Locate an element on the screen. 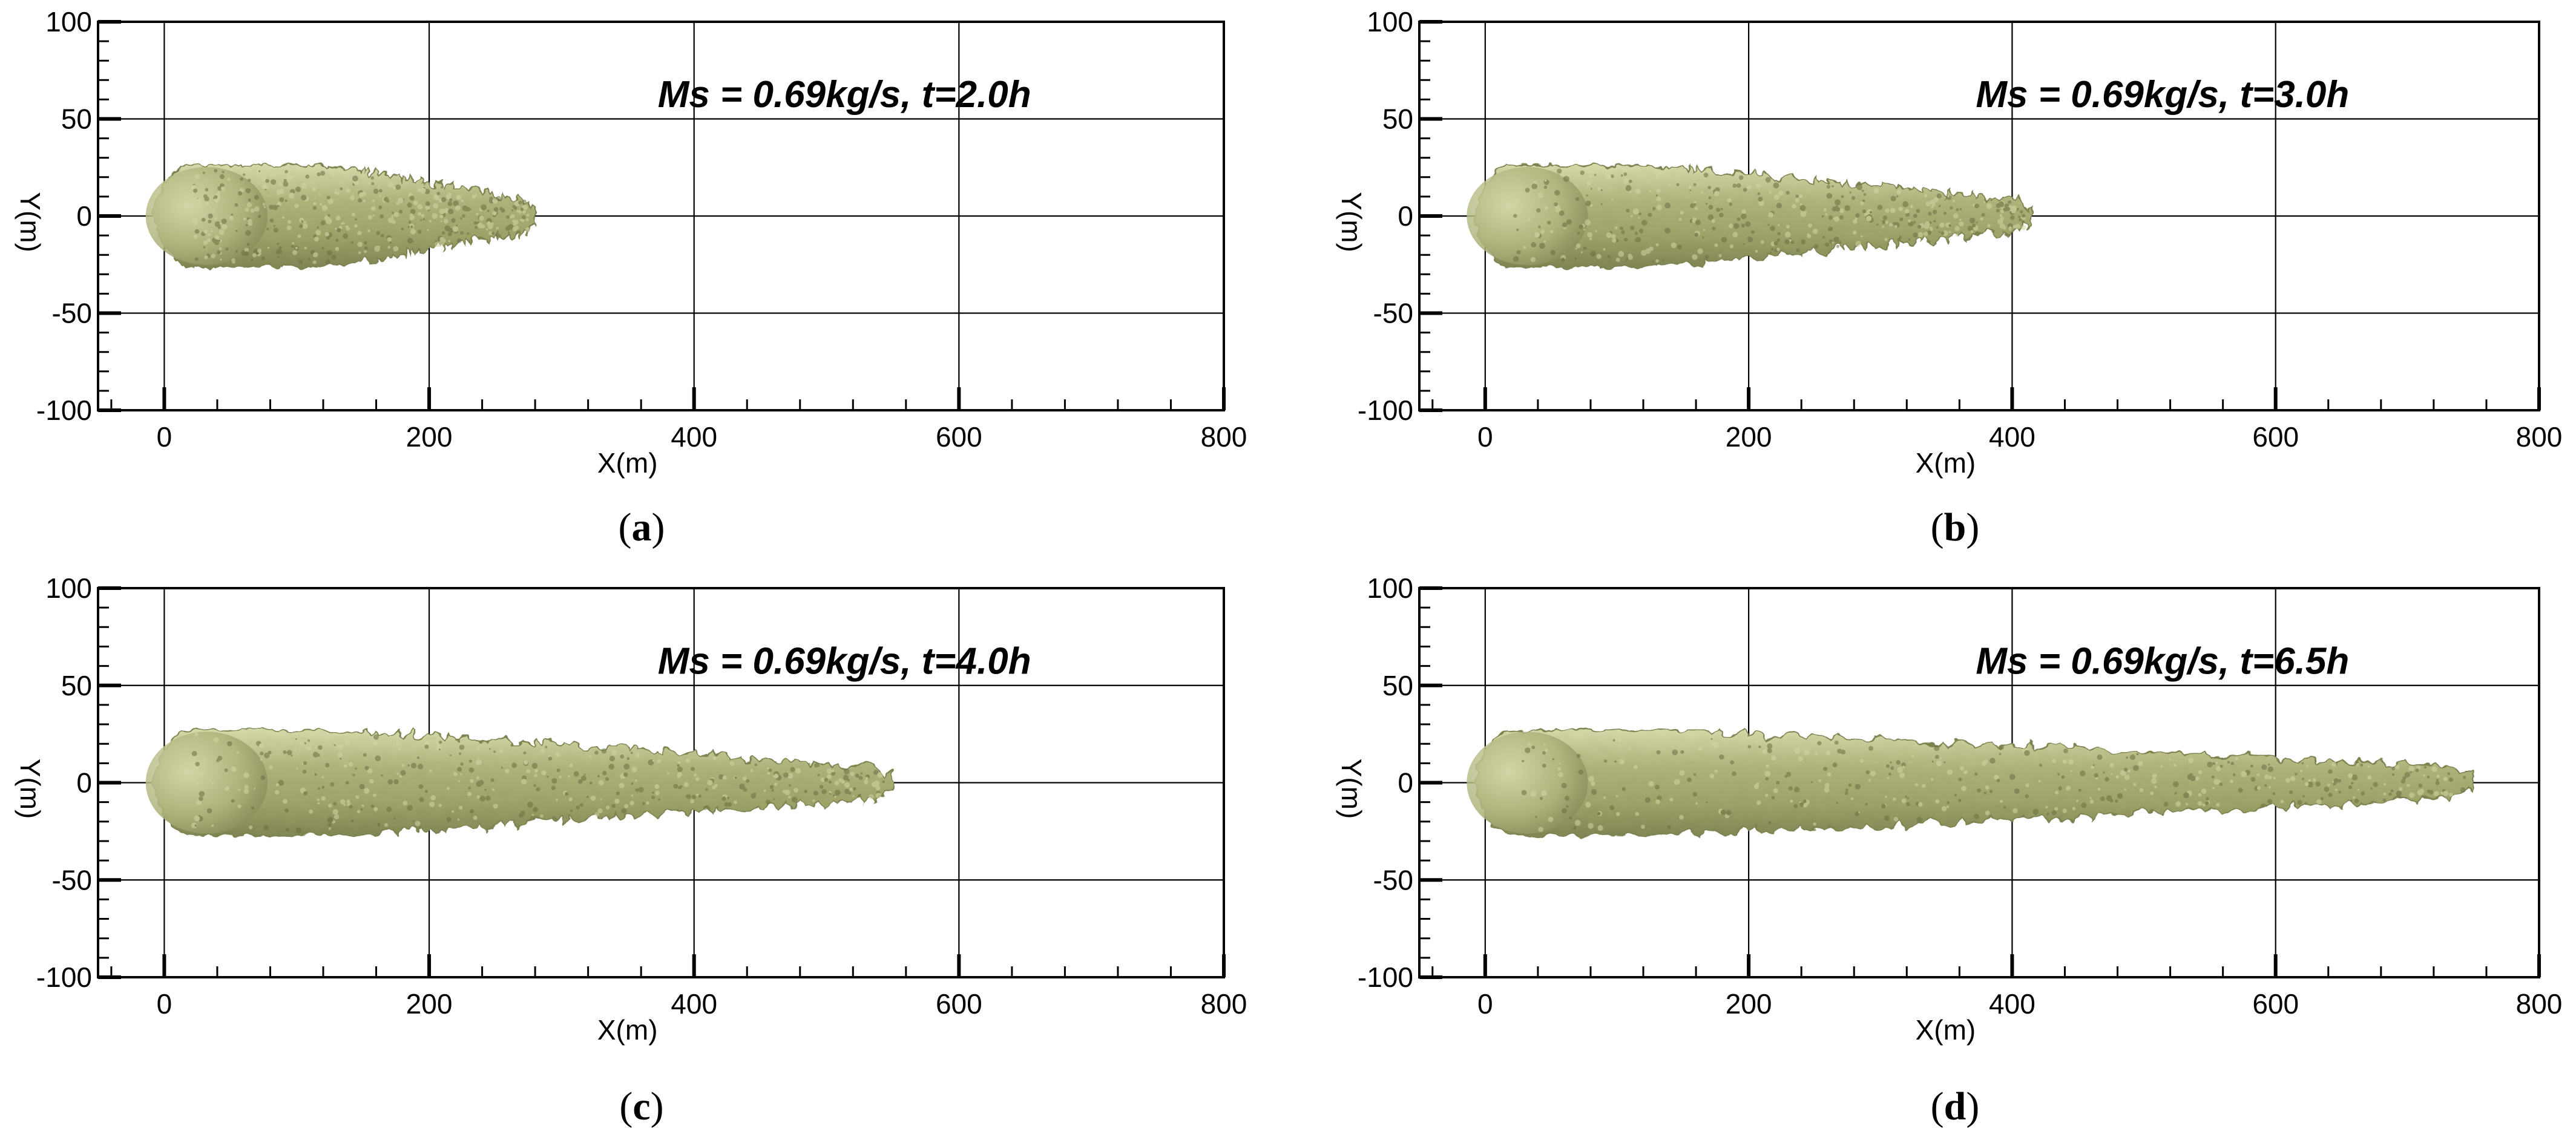 This screenshot has width=2576, height=1140. y-tick-label-100-d: 100 is located at coordinates (1390, 588).